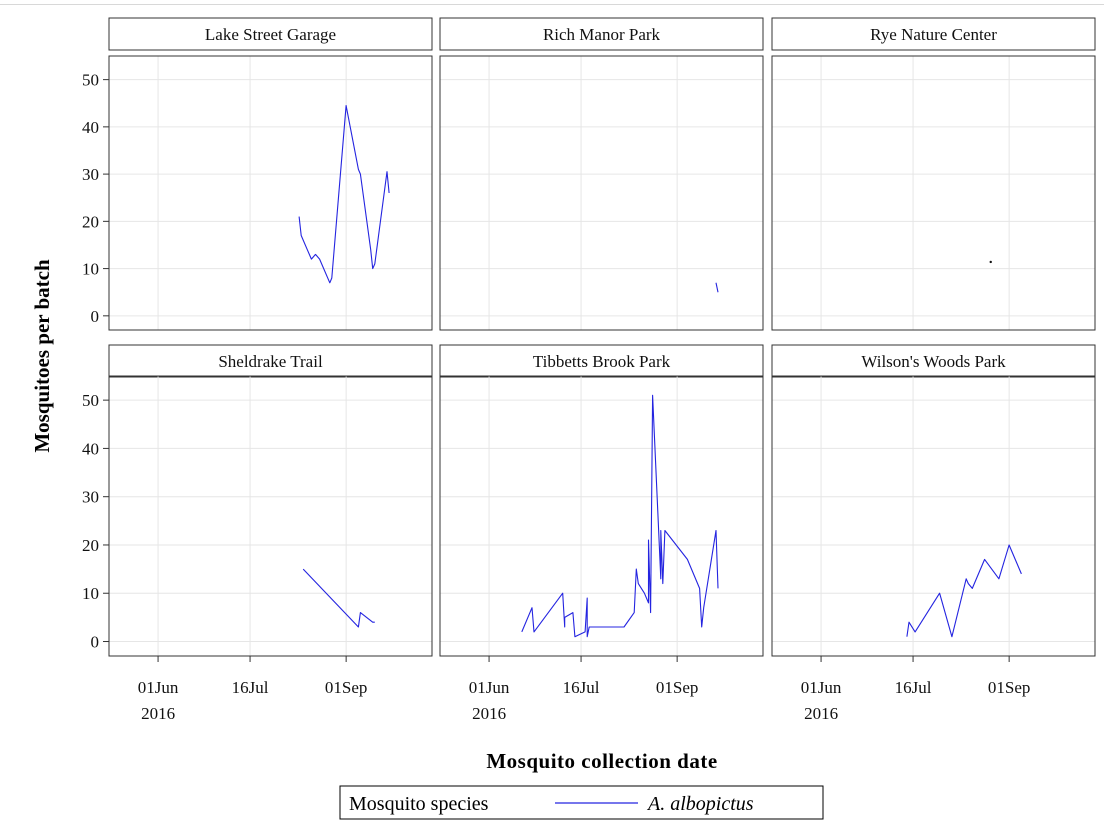 This screenshot has height=830, width=1104. What do you see at coordinates (700, 804) in the screenshot?
I see `legend-item-label: A. albopictus` at bounding box center [700, 804].